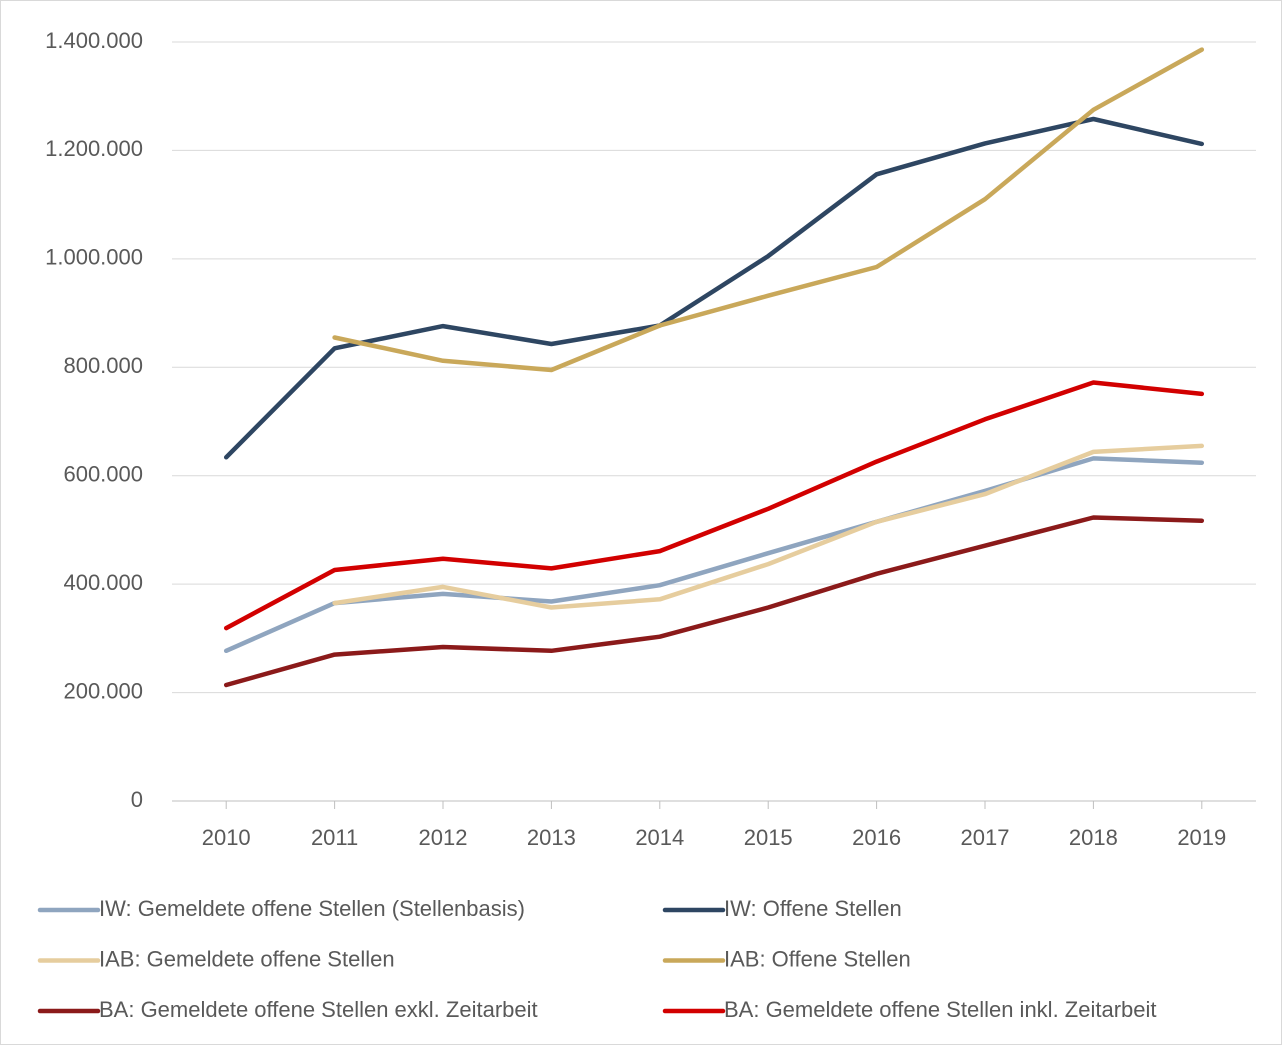 This screenshot has width=1282, height=1045. What do you see at coordinates (94, 257) in the screenshot?
I see `y-tick-label: 1.000.000` at bounding box center [94, 257].